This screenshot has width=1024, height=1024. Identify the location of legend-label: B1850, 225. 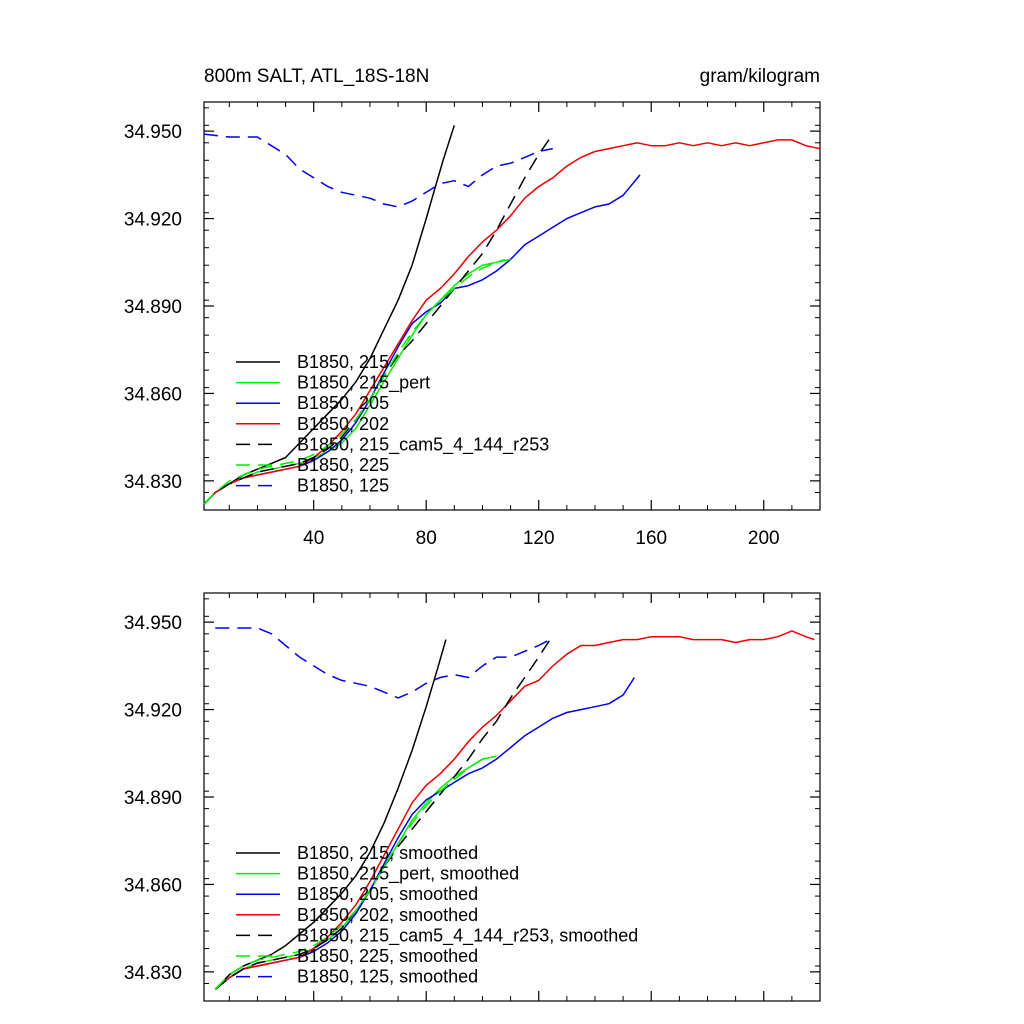
(343, 465).